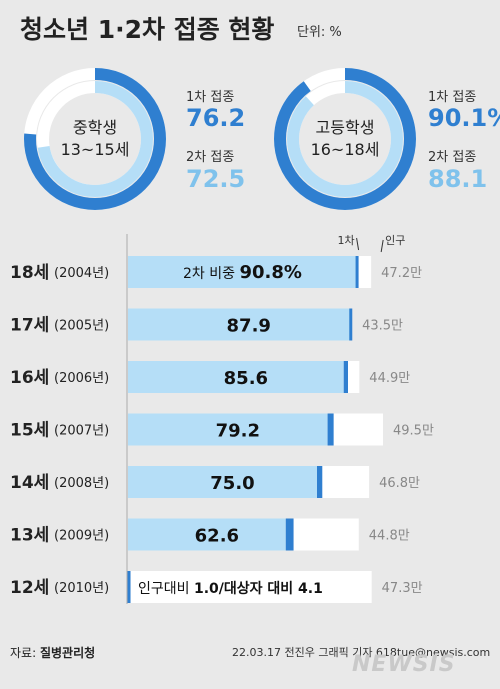 This screenshot has height=689, width=500. What do you see at coordinates (81, 378) in the screenshot?
I see `row-year-label: (2006년)` at bounding box center [81, 378].